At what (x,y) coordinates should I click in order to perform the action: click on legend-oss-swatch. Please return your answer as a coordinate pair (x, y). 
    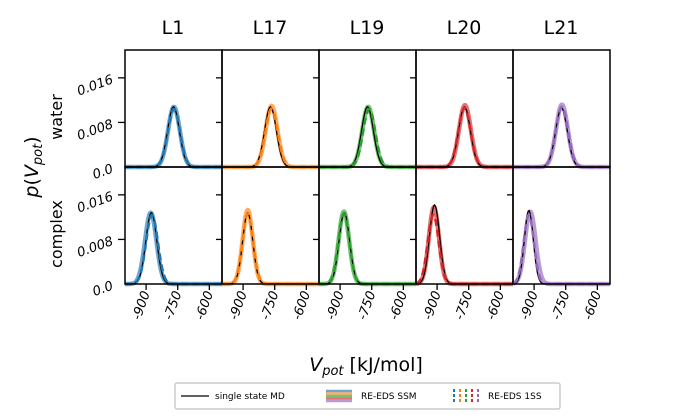
    Looking at the image, I should click on (466, 396).